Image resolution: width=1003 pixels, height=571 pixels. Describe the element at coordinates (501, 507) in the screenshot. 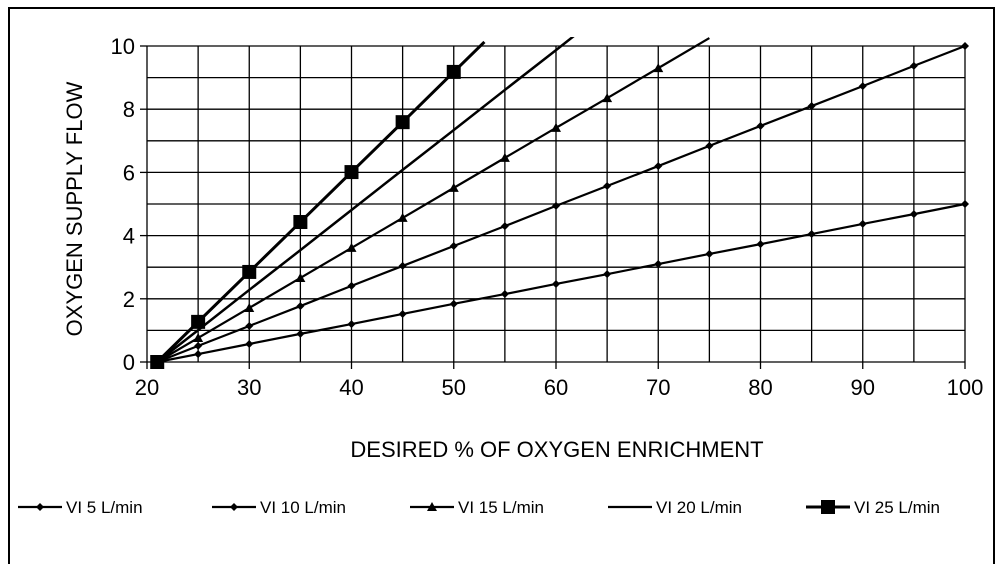

I see `legend-label: VI 15 L/min` at that location.